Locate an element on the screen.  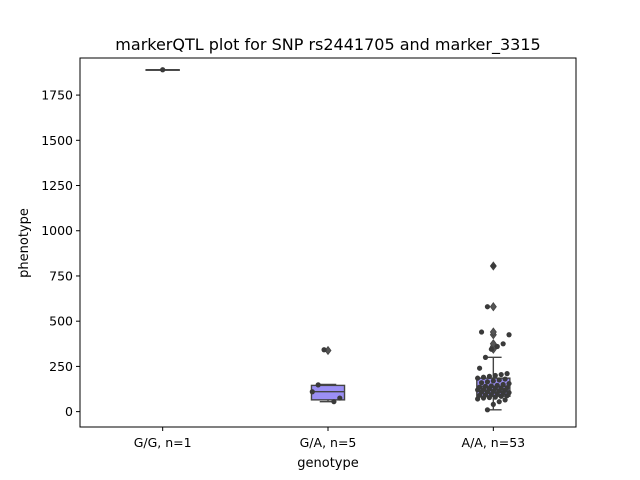
x-axis-label: genotype is located at coordinates (327, 463).